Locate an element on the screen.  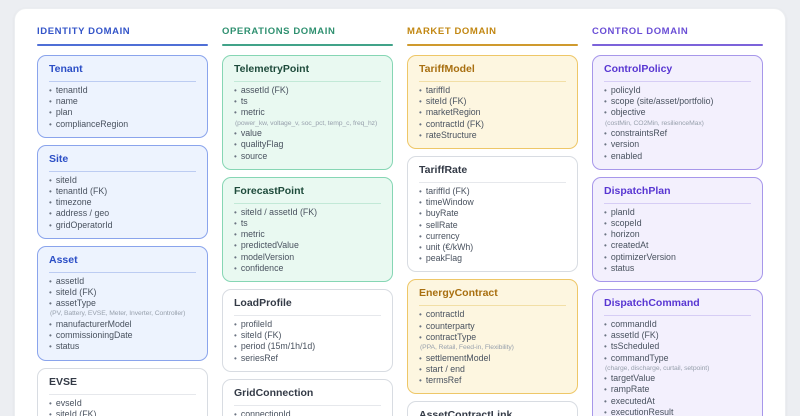
entity-field-label: createdAt is located at coordinates (629, 245).